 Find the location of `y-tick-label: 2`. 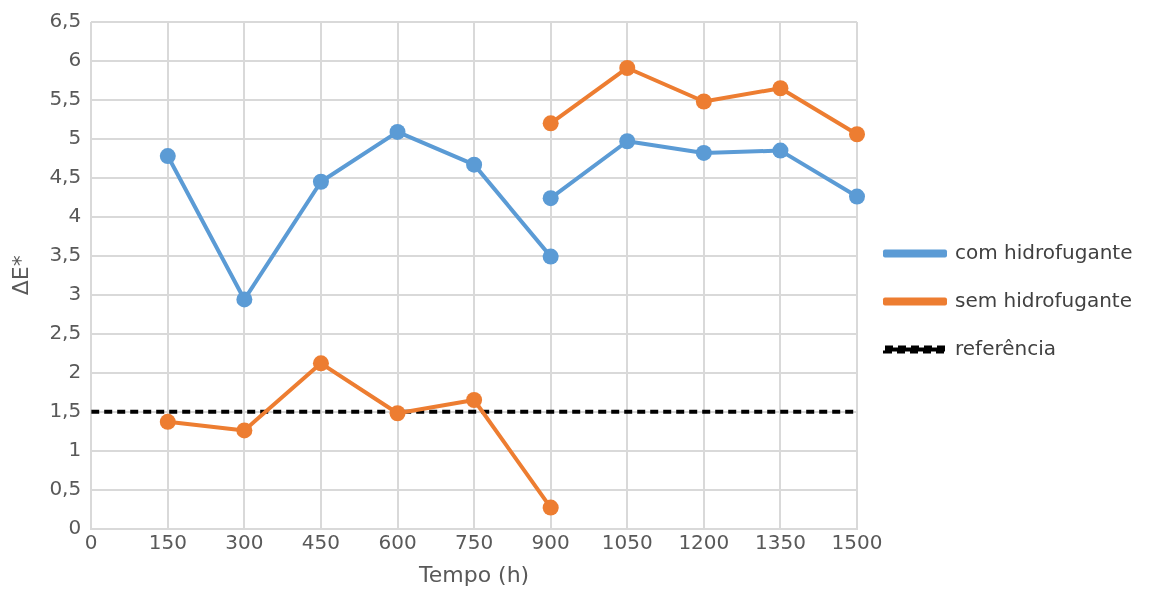

y-tick-label: 2 is located at coordinates (75, 370).